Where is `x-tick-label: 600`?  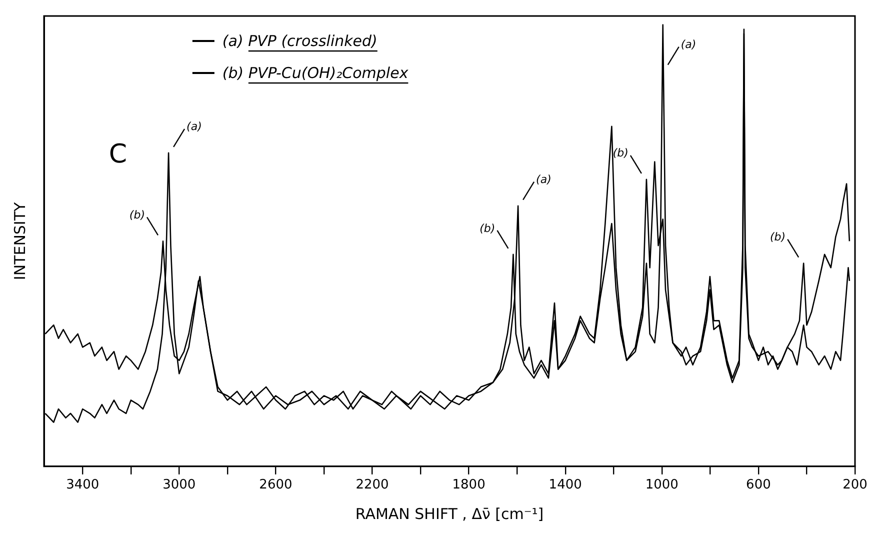 x-tick-label: 600 is located at coordinates (758, 485).